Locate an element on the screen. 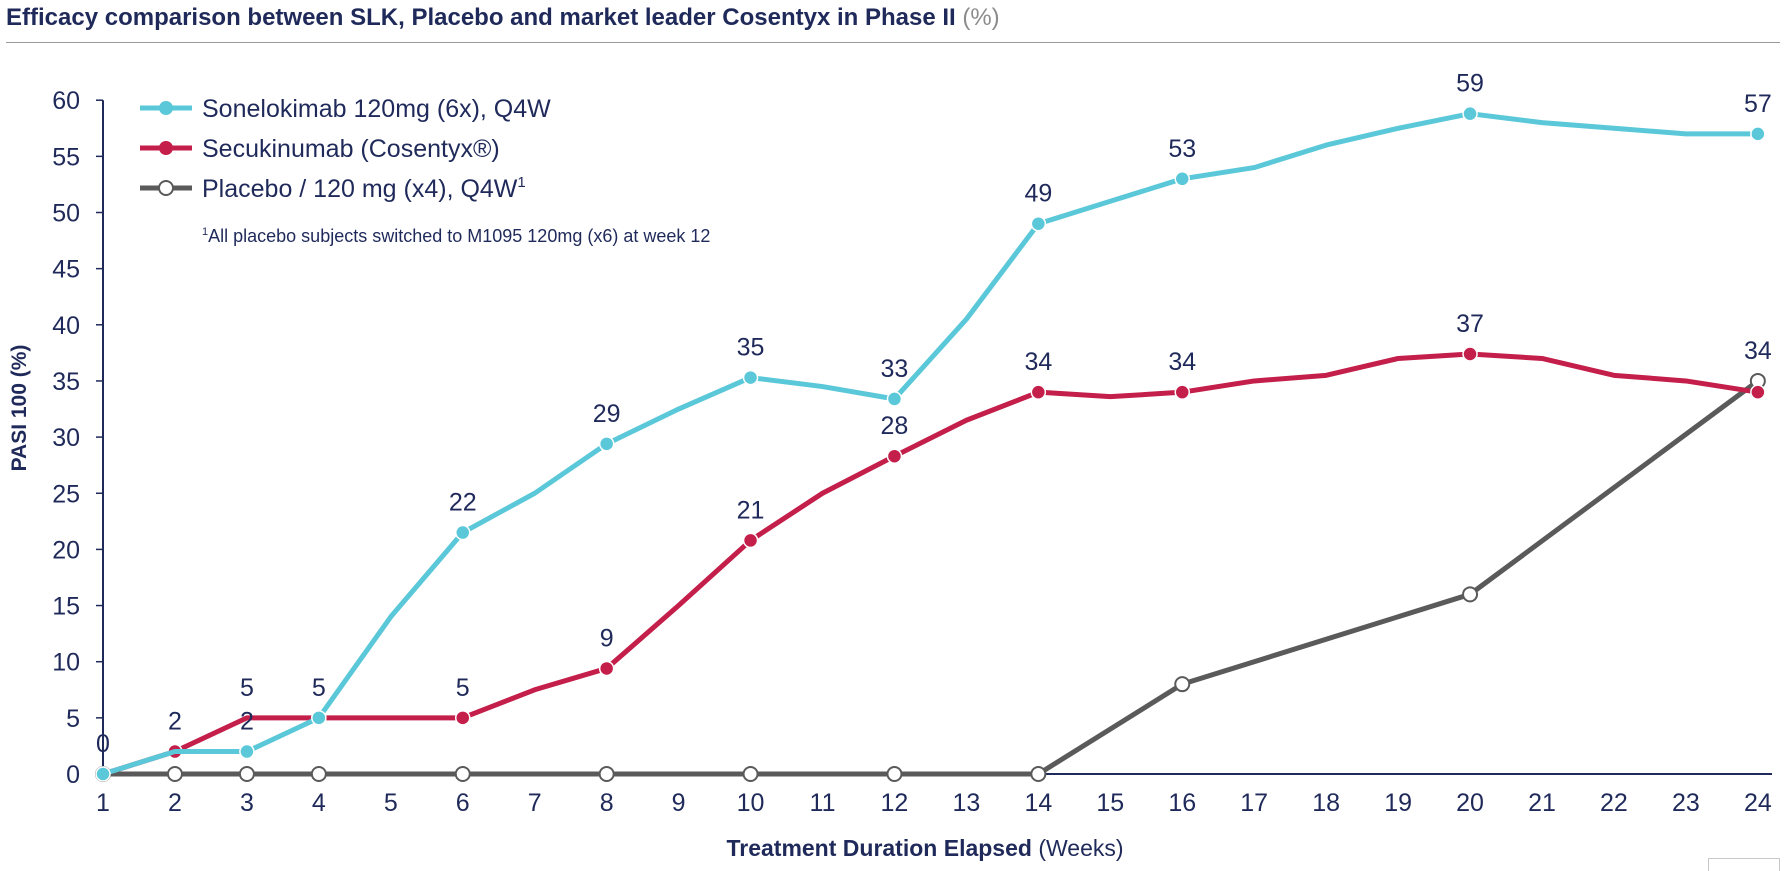 The image size is (1786, 871). data-label: 57 is located at coordinates (1758, 104).